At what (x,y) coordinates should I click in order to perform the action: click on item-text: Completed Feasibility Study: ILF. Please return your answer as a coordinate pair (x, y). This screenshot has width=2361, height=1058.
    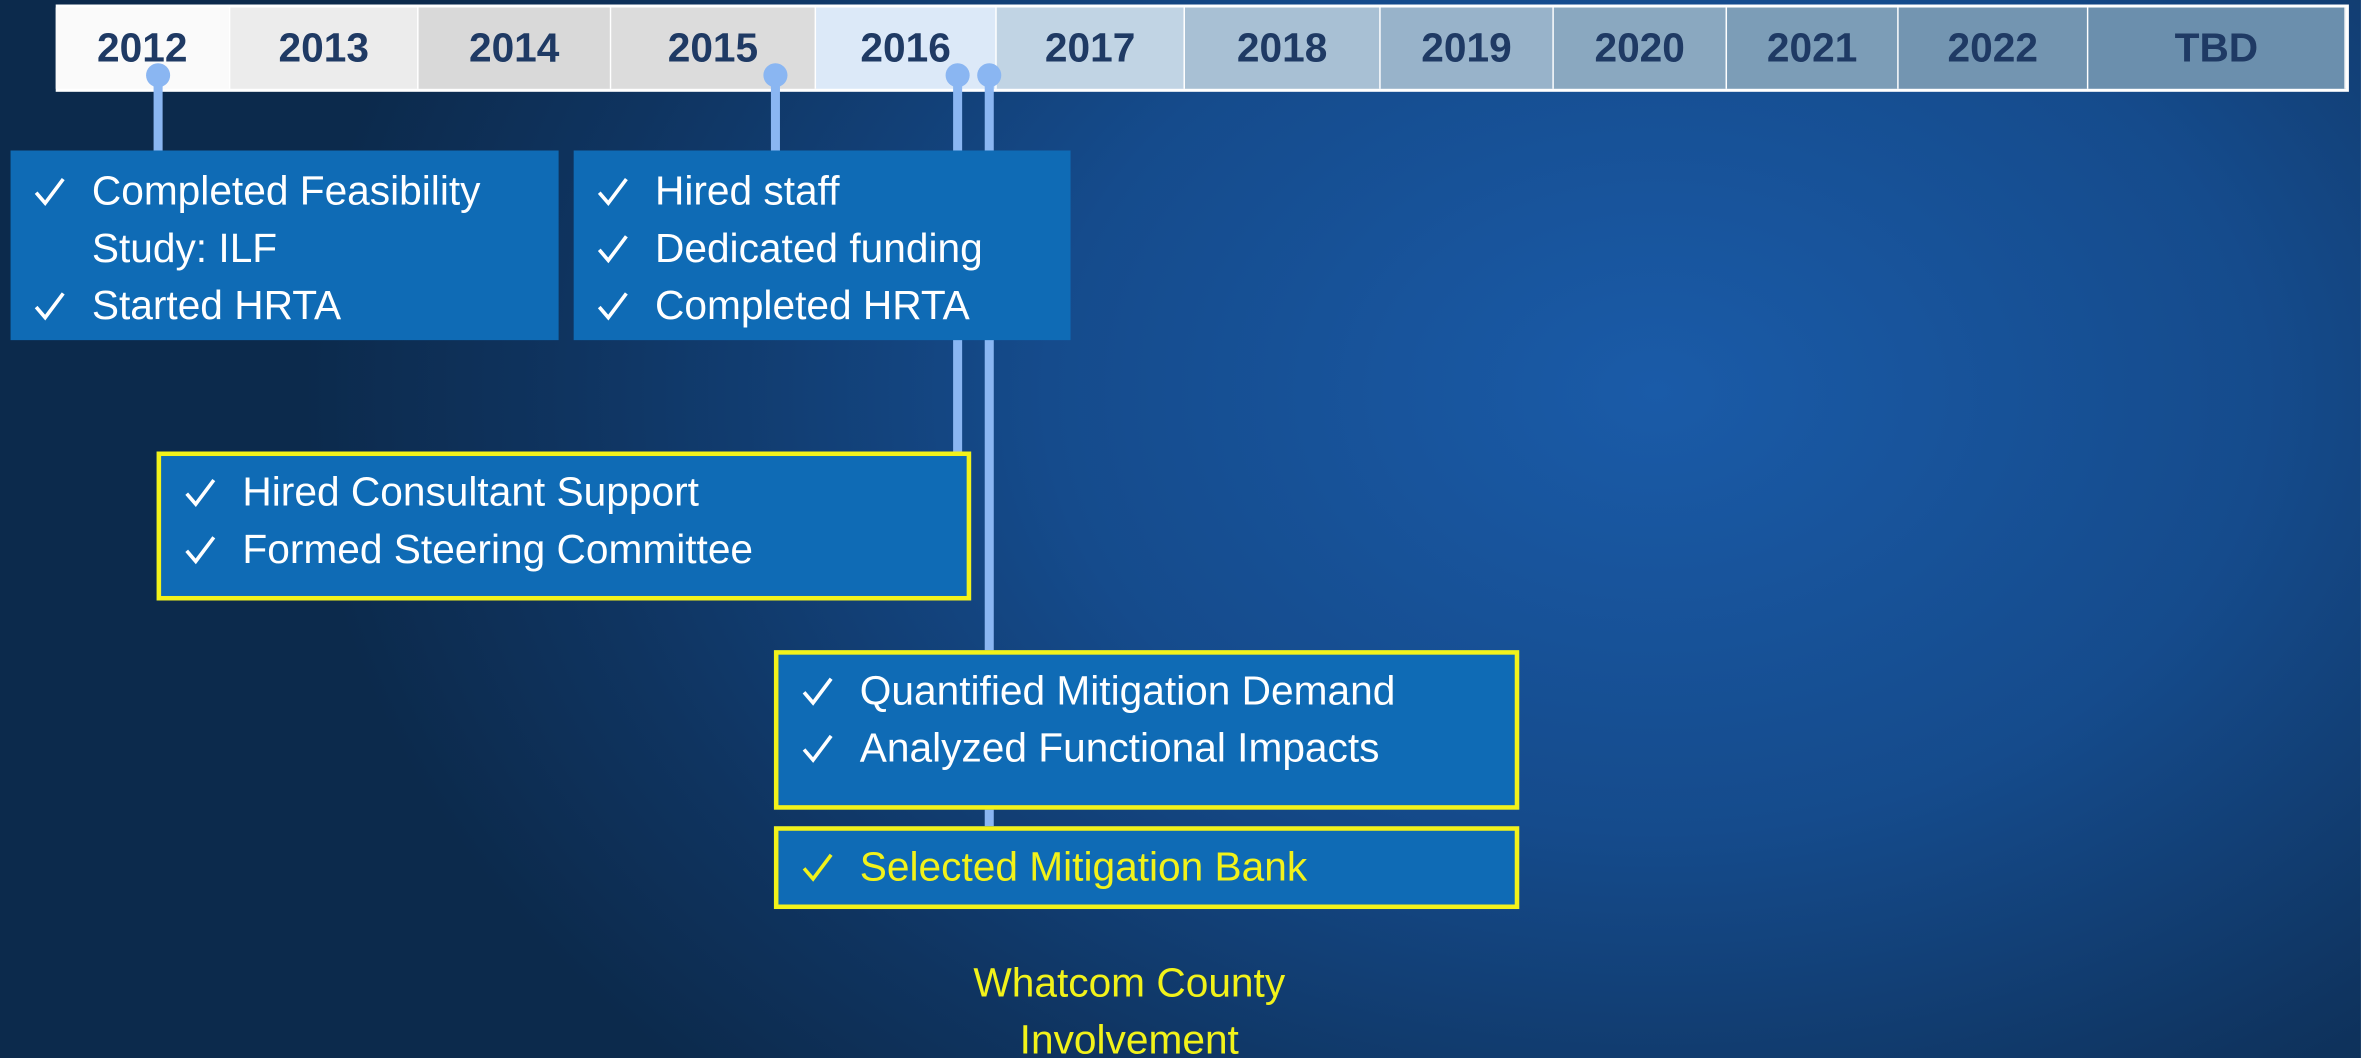
    Looking at the image, I should click on (286, 219).